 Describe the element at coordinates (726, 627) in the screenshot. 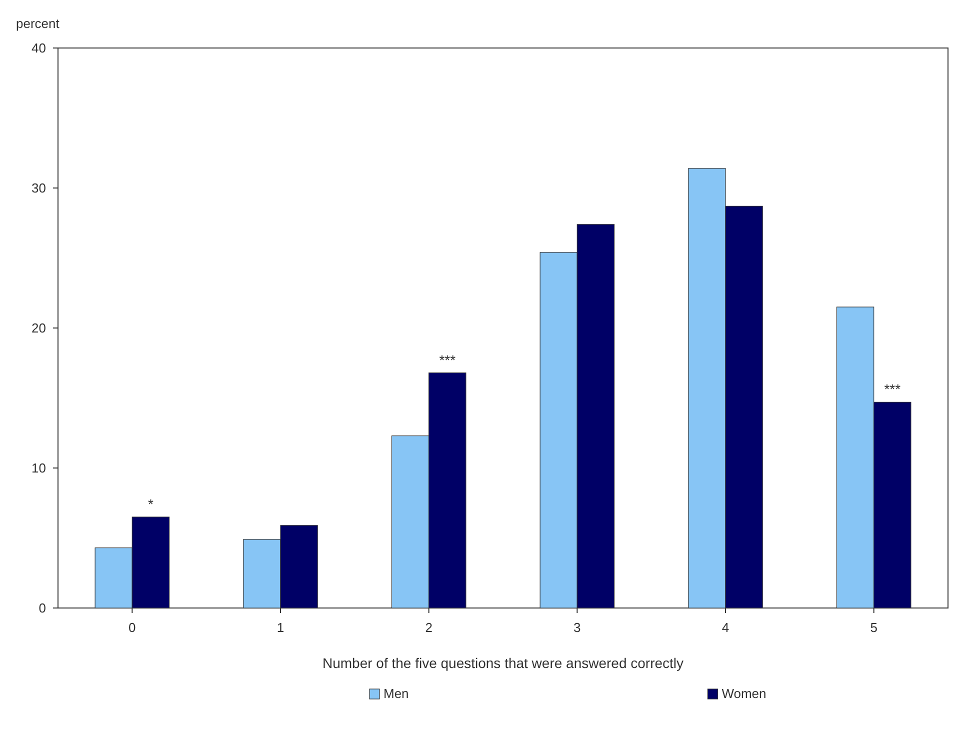

I see `x-tick-label: 4` at that location.